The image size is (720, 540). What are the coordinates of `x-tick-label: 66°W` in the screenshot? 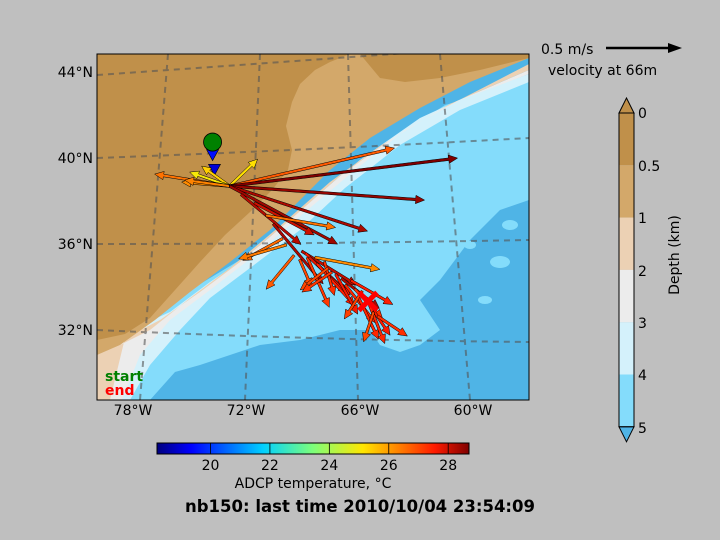 It's located at (360, 411).